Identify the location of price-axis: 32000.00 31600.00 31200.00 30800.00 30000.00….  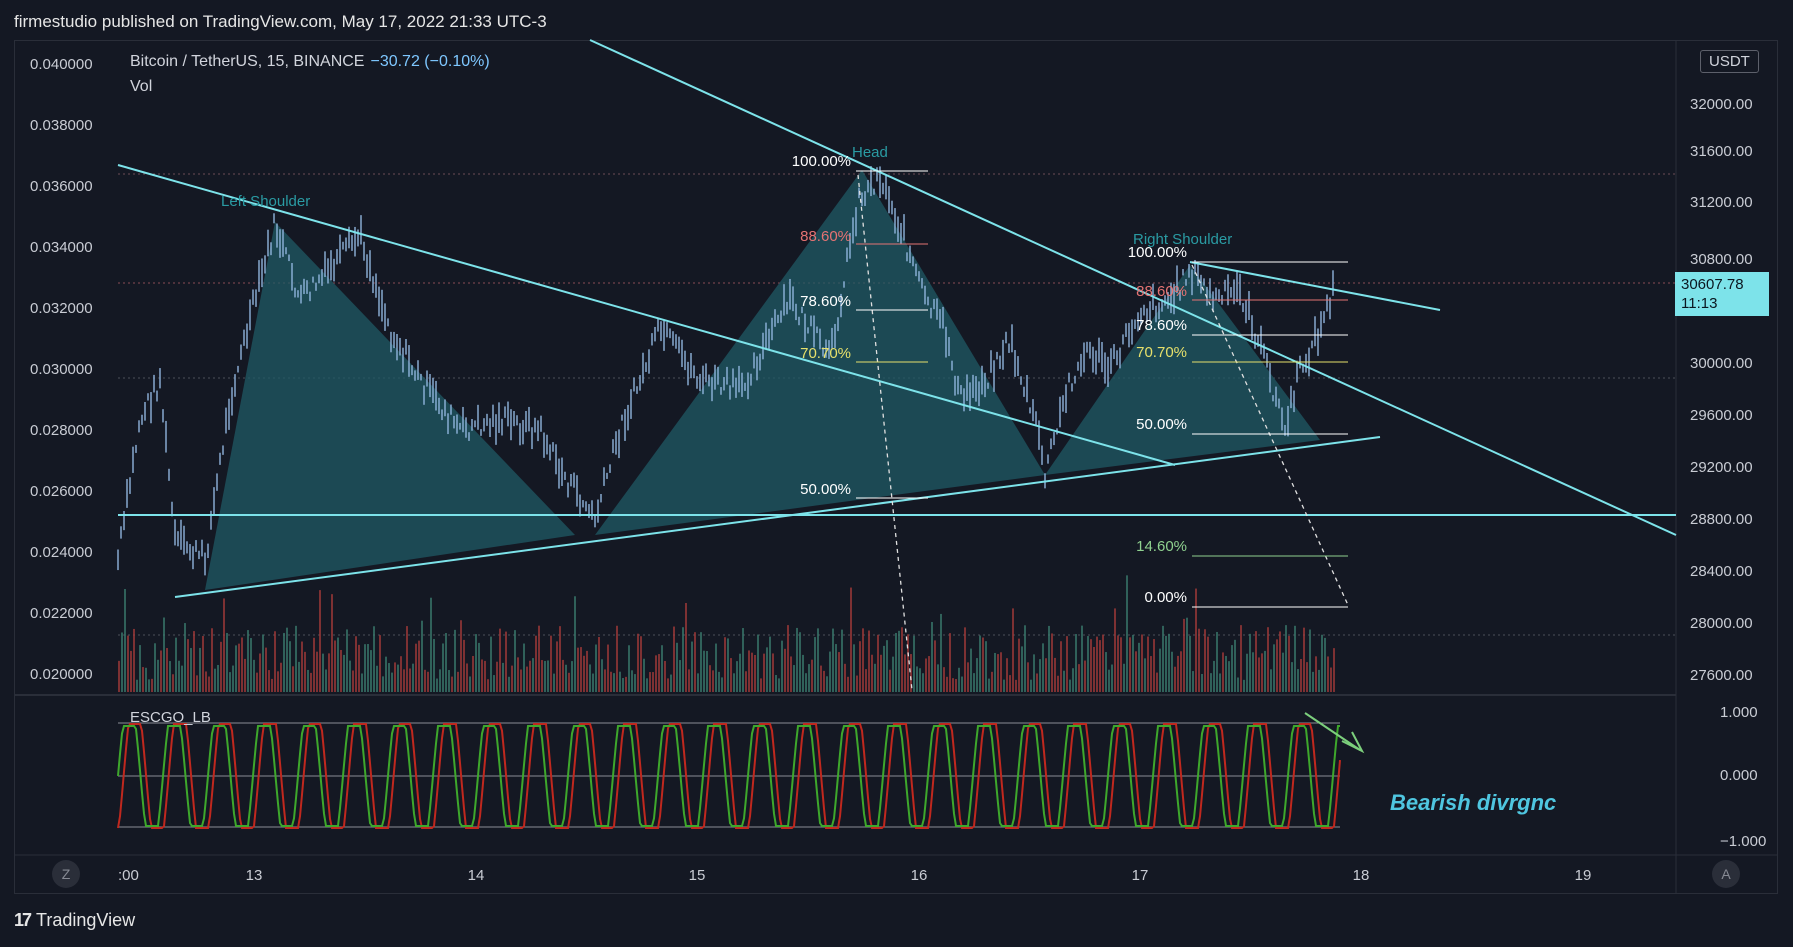
(1721, 390).